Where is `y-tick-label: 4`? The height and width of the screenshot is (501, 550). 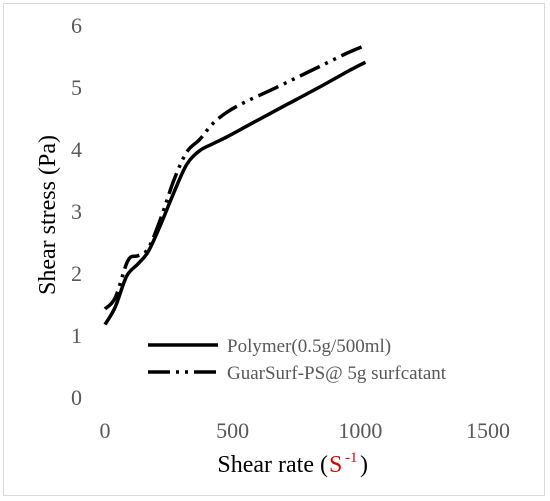 y-tick-label: 4 is located at coordinates (76, 149).